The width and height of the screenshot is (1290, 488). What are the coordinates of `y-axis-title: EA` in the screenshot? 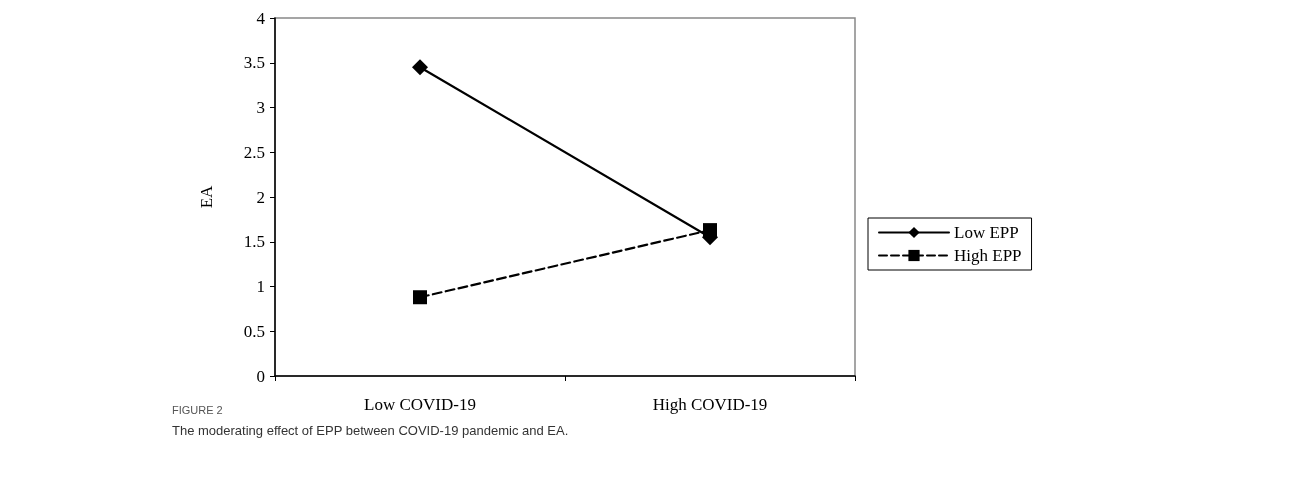 It's located at (206, 196).